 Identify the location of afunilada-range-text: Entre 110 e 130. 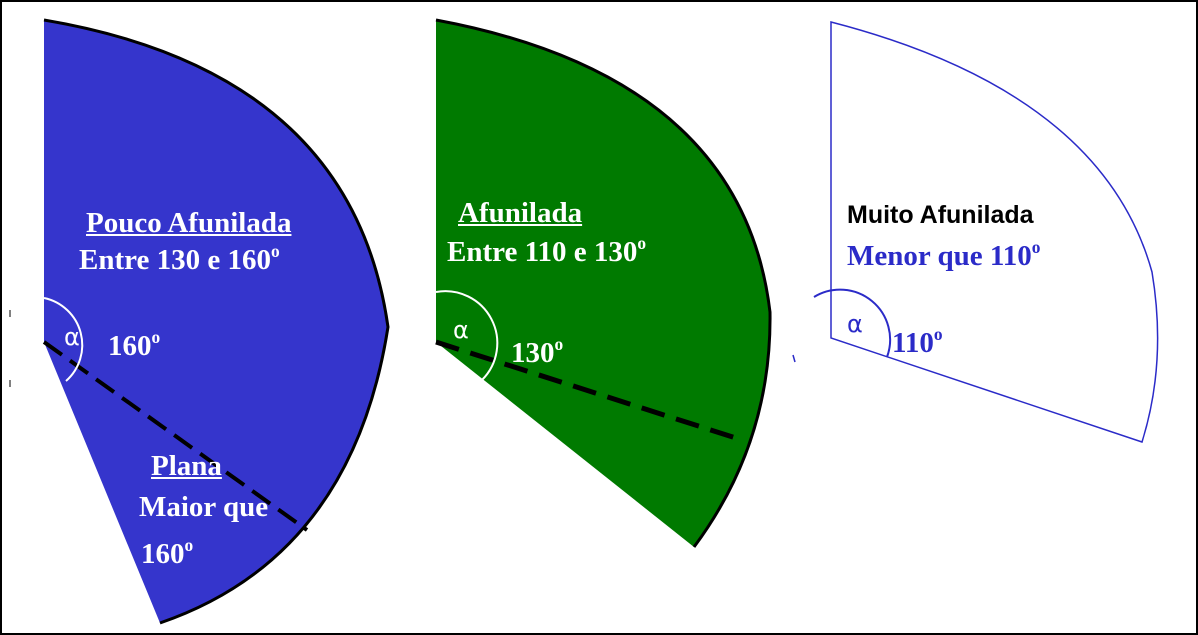
(542, 252).